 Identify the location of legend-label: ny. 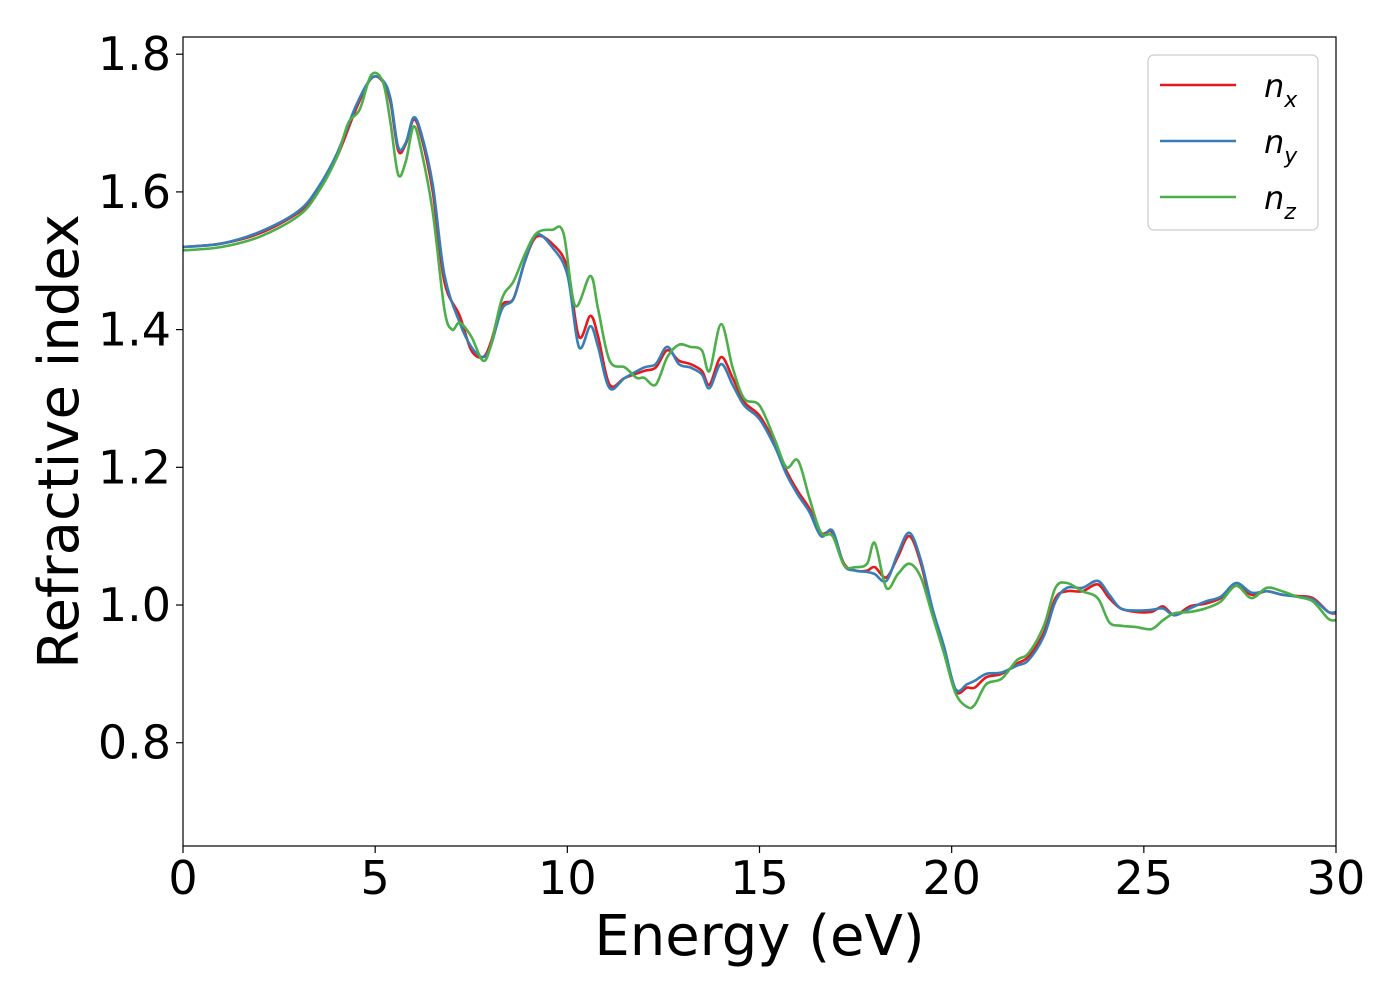
(1281, 146).